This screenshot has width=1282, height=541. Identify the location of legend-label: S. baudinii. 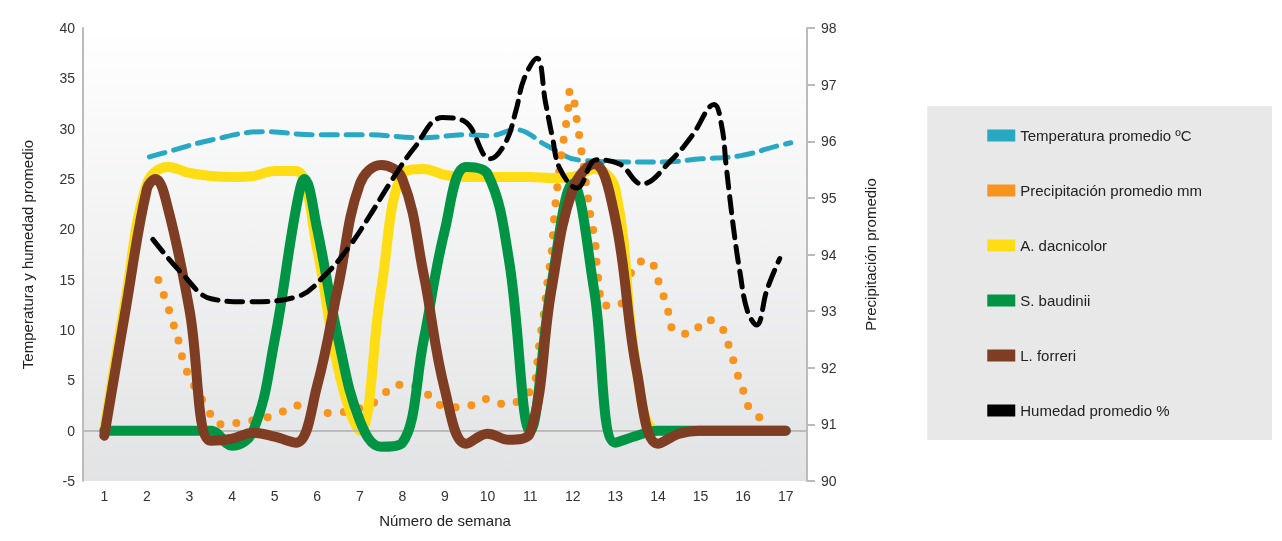
(1055, 300).